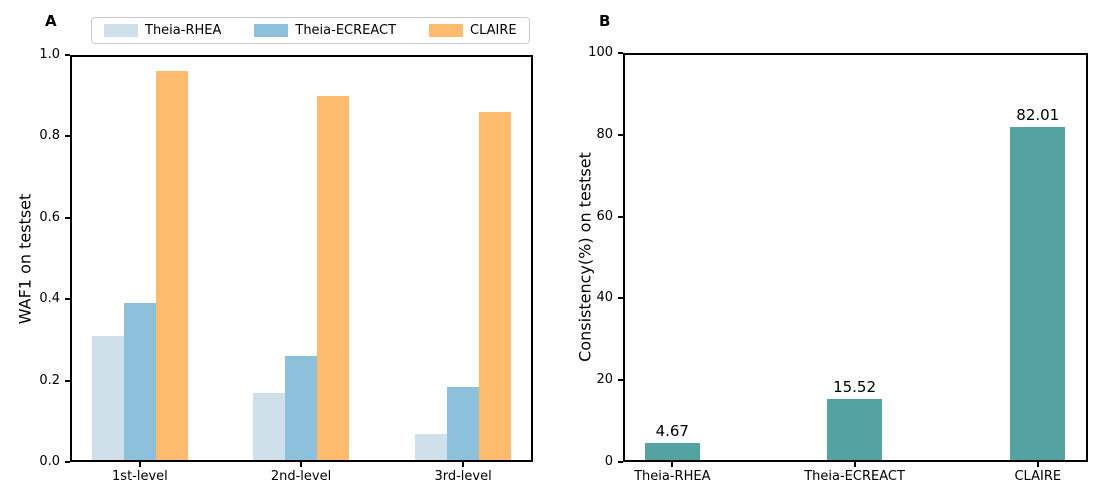  I want to click on legend-item-claire: CLAIRE, so click(473, 30).